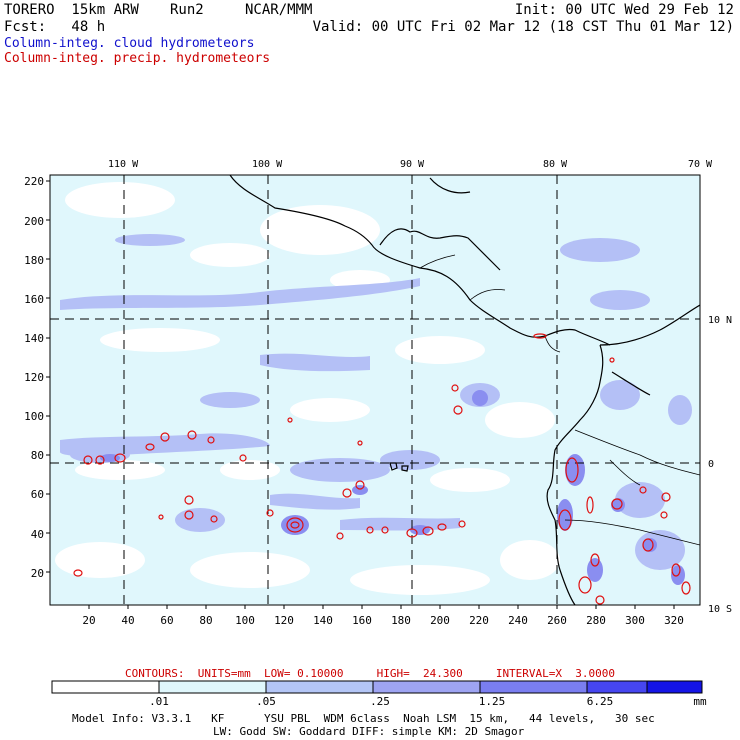 The height and width of the screenshot is (740, 740). I want to click on lon-label-100w: 100 W, so click(267, 164).